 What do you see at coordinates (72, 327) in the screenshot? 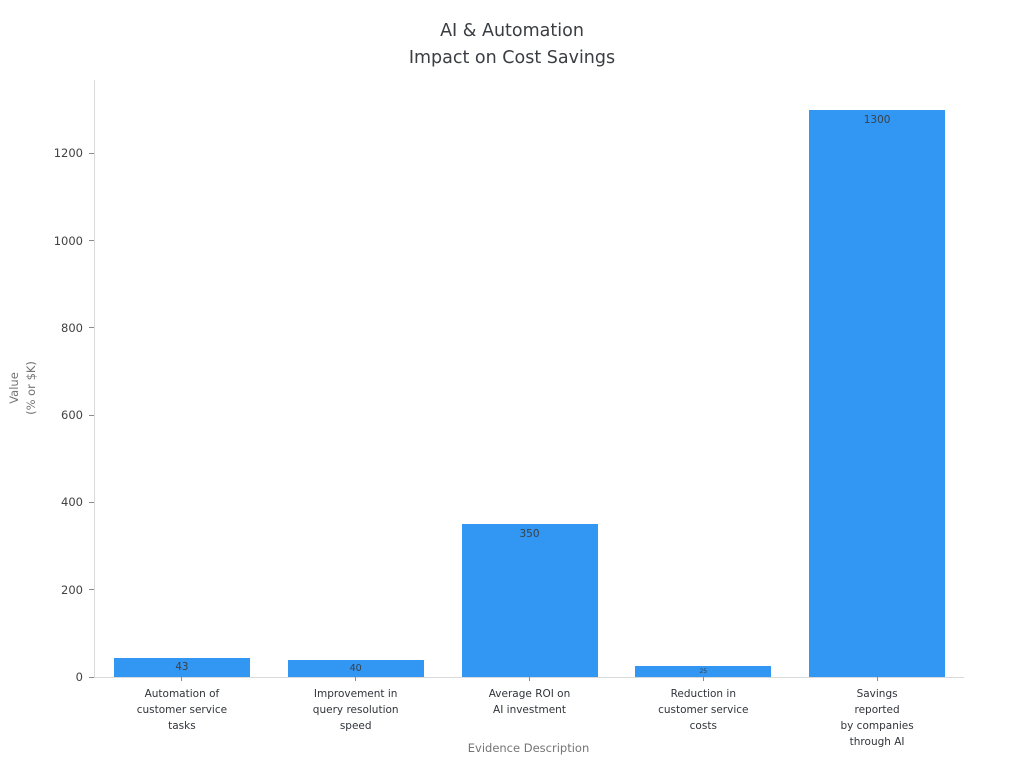
I see `y-tick-label: 800` at bounding box center [72, 327].